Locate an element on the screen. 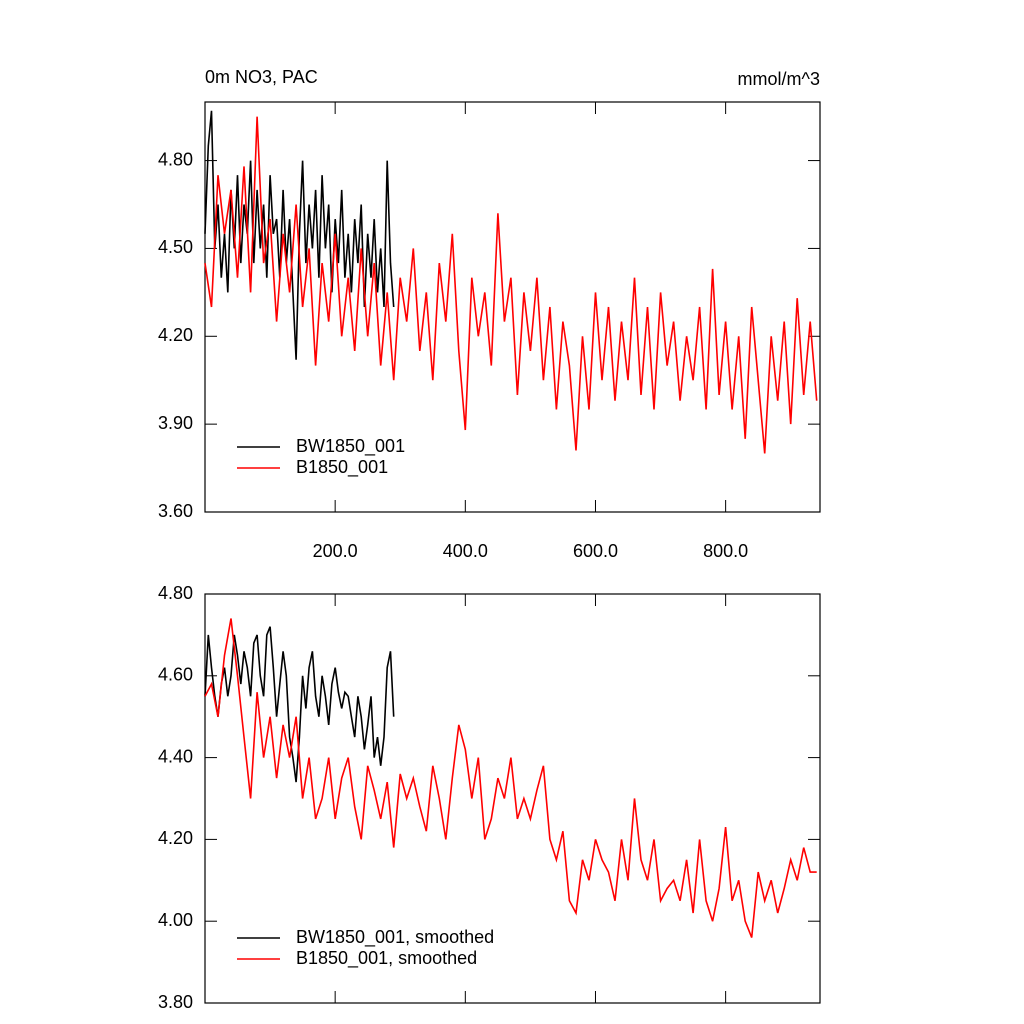 The height and width of the screenshot is (1024, 1024). chart-title: 0m NO3, PAC is located at coordinates (261, 77).